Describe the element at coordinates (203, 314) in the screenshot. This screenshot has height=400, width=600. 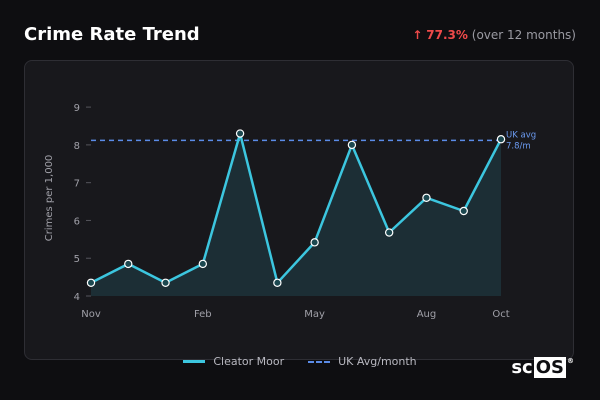
I see `x-tick-label: Feb` at that location.